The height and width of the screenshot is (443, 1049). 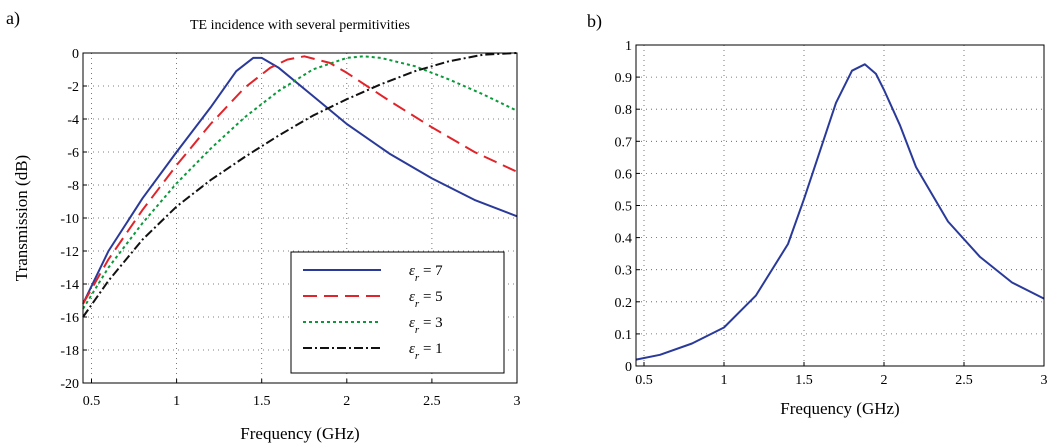 What do you see at coordinates (73, 186) in the screenshot?
I see `y-tick-label: -8` at bounding box center [73, 186].